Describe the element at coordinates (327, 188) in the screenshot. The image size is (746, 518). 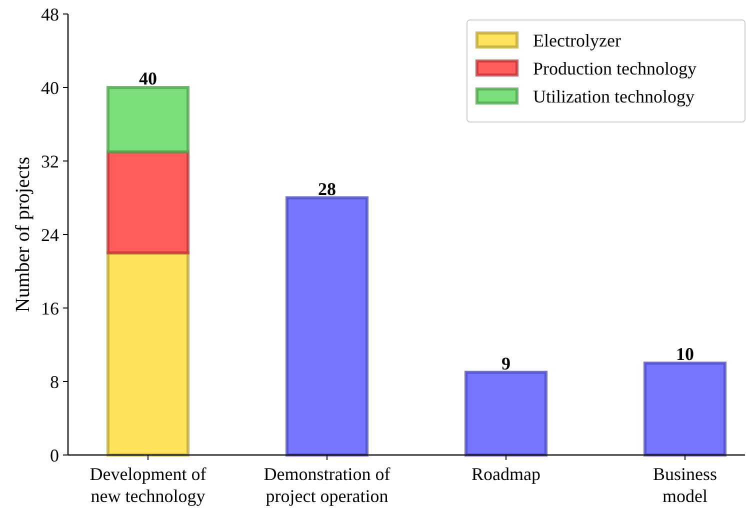
I see `total-label: 28` at that location.